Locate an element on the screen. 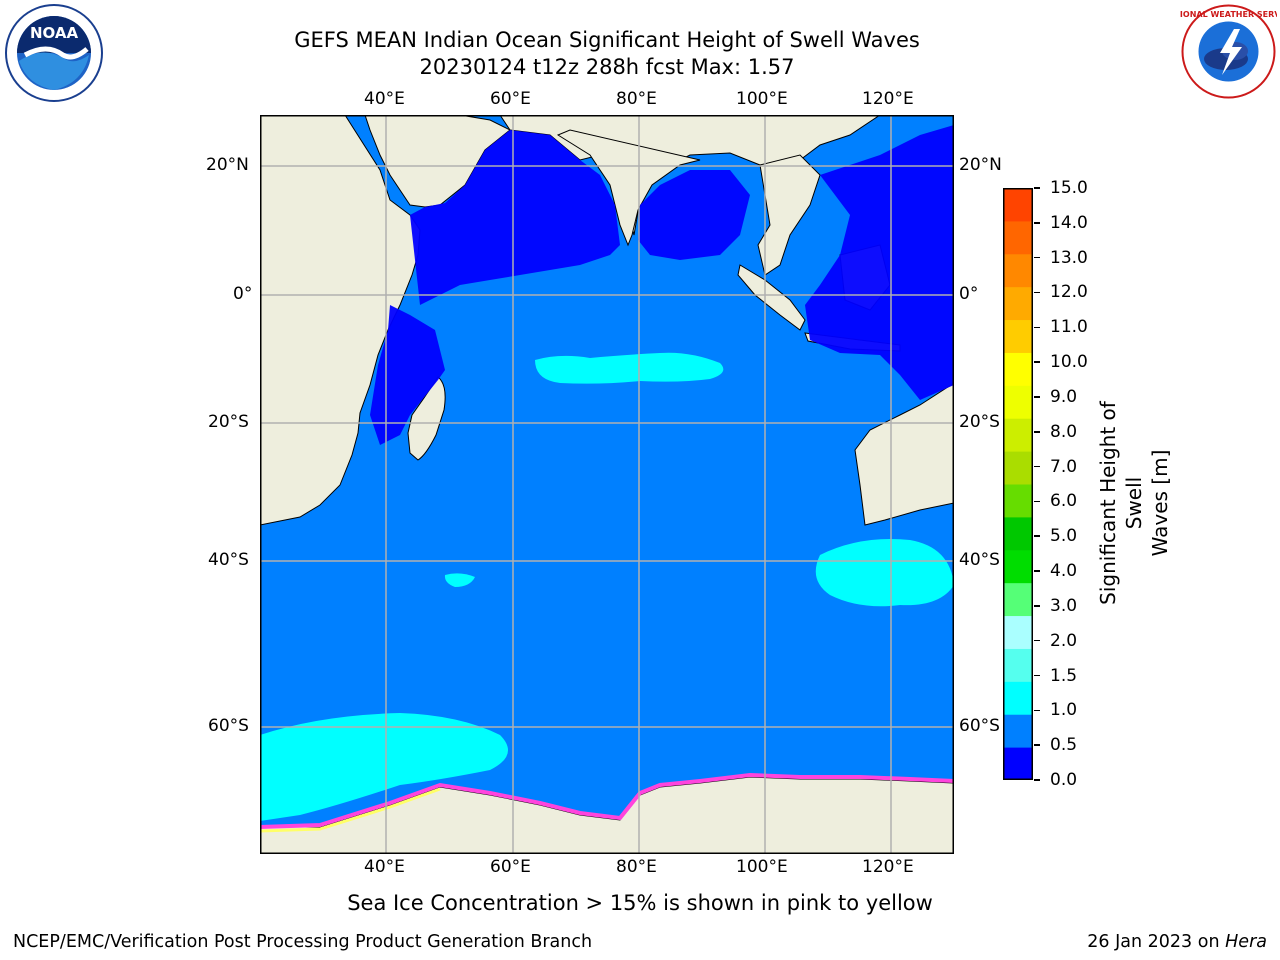 This screenshot has height=960, width=1280. colorbar is located at coordinates (1018, 484).